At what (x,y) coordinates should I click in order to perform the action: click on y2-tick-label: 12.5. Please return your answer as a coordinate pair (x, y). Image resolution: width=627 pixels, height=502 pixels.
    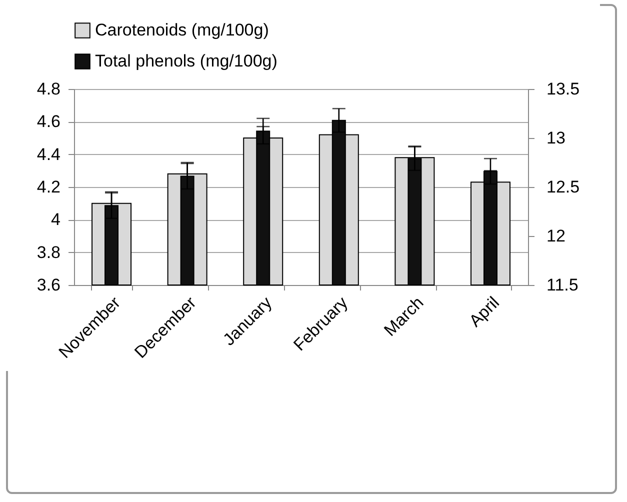
    Looking at the image, I should click on (563, 187).